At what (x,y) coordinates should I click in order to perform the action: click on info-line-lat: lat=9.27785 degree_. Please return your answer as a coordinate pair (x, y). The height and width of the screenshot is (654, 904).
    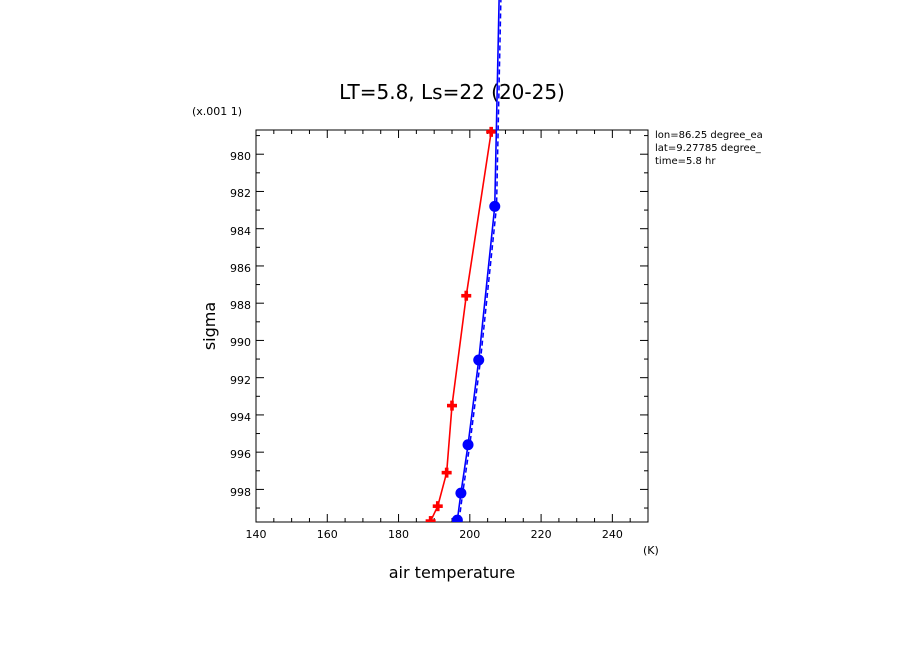
    Looking at the image, I should click on (708, 148).